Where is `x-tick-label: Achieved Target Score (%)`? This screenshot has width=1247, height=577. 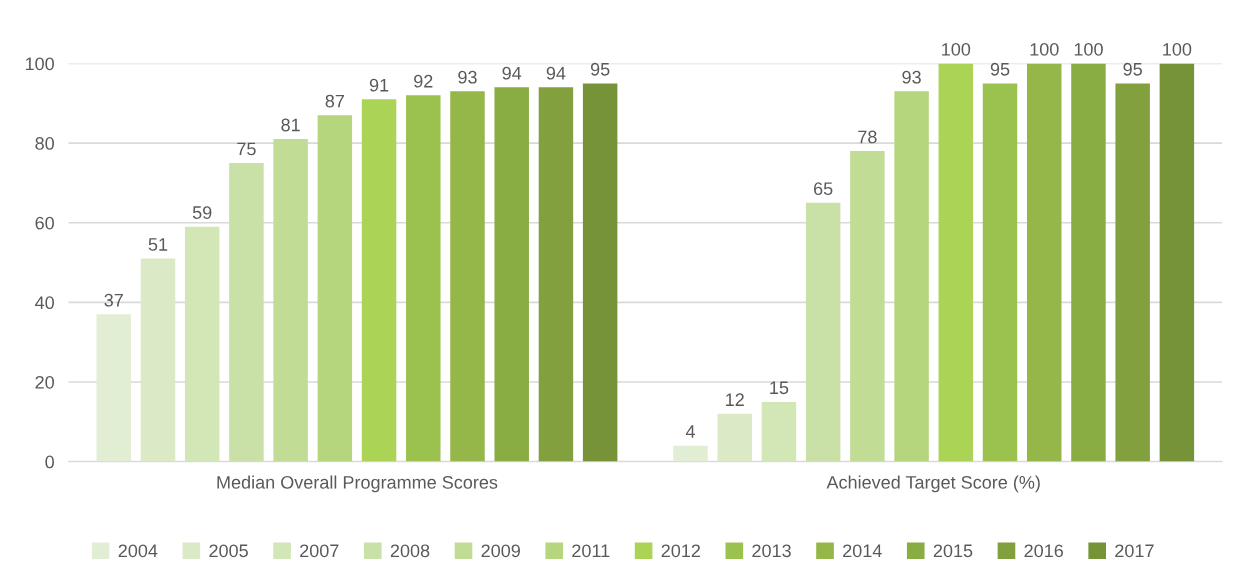
x-tick-label: Achieved Target Score (%) is located at coordinates (933, 484).